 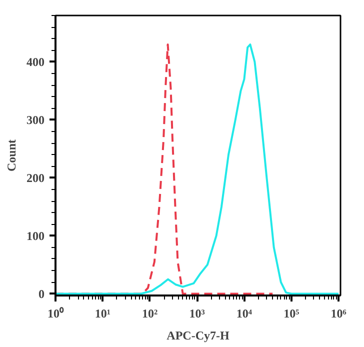 What do you see at coordinates (35, 235) in the screenshot?
I see `y-tick-label: 100` at bounding box center [35, 235].